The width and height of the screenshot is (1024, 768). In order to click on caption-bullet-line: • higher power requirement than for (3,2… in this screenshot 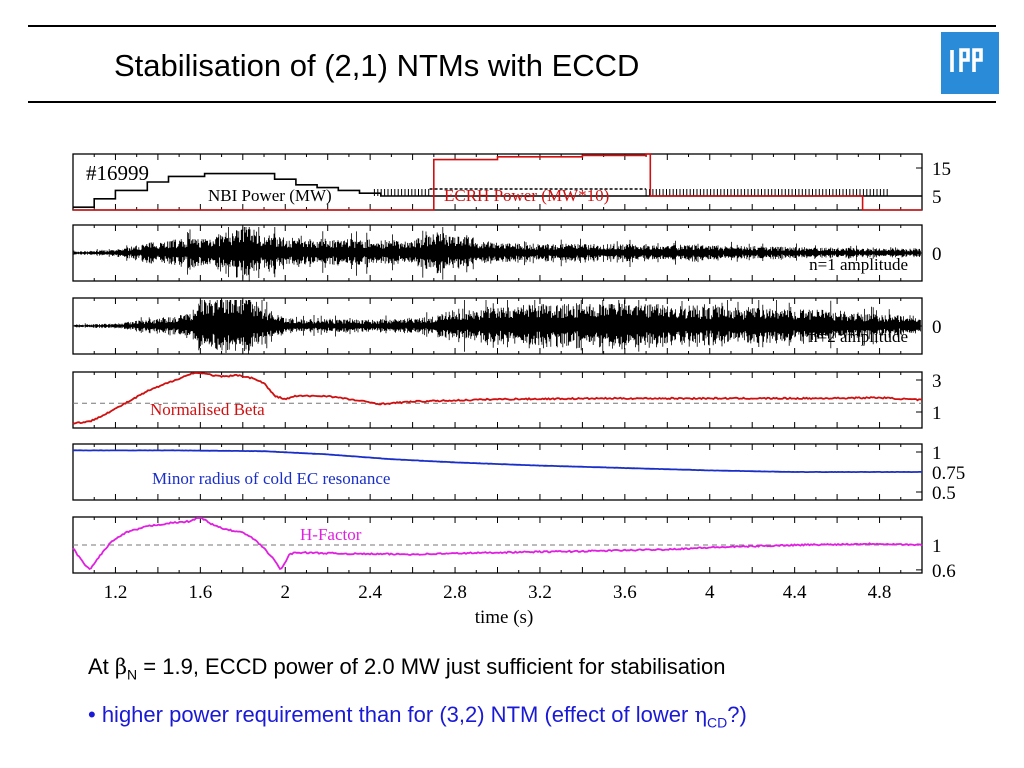, I will do `click(417, 716)`.